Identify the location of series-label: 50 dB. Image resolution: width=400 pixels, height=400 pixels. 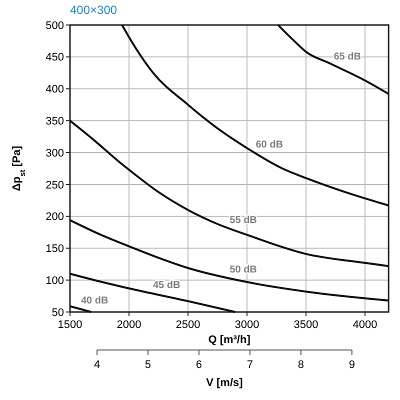
(243, 270).